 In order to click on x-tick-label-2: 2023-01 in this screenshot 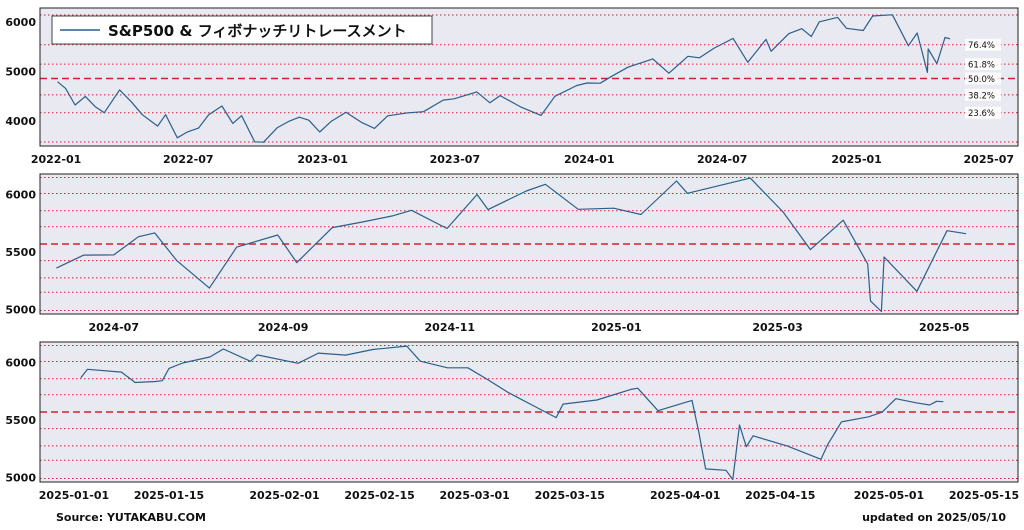, I will do `click(322, 159)`.